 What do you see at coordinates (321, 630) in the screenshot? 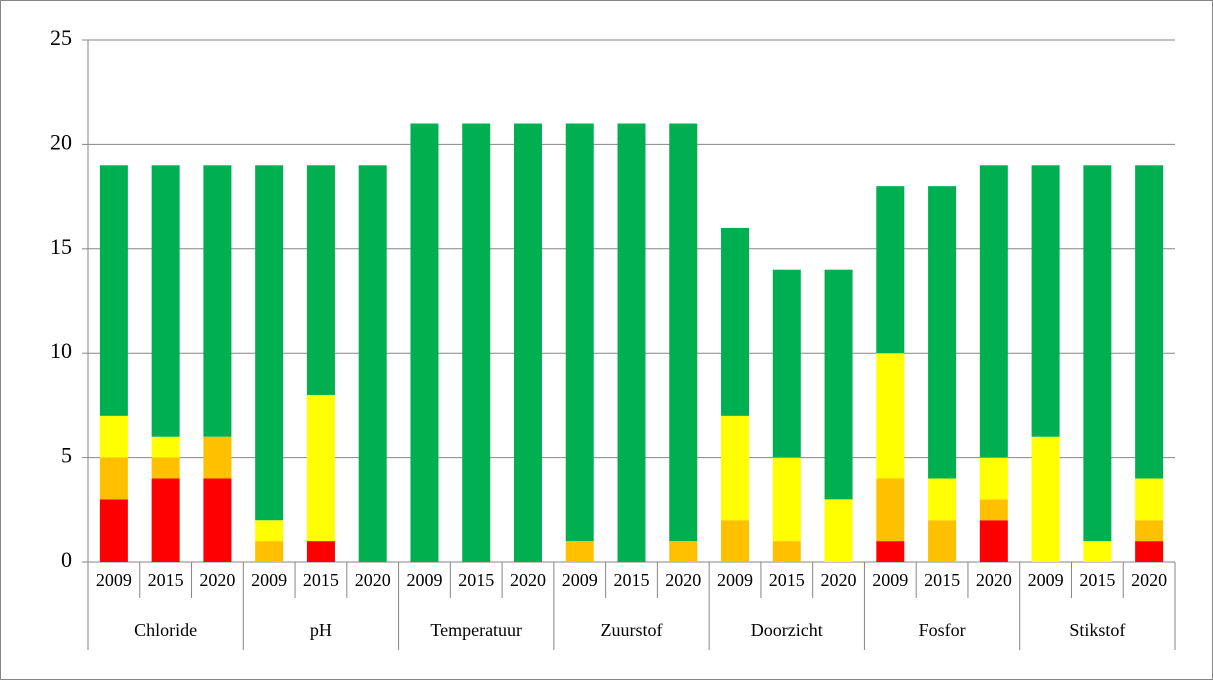
I see `group-label: pH` at bounding box center [321, 630].